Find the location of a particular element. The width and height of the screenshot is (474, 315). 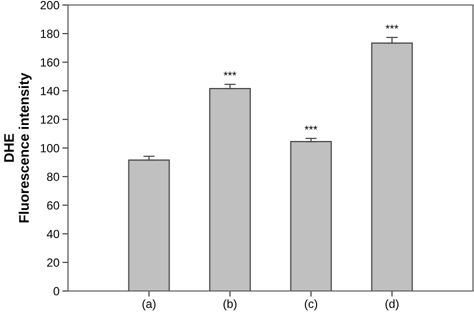

x-tick-label: (d) is located at coordinates (392, 304).